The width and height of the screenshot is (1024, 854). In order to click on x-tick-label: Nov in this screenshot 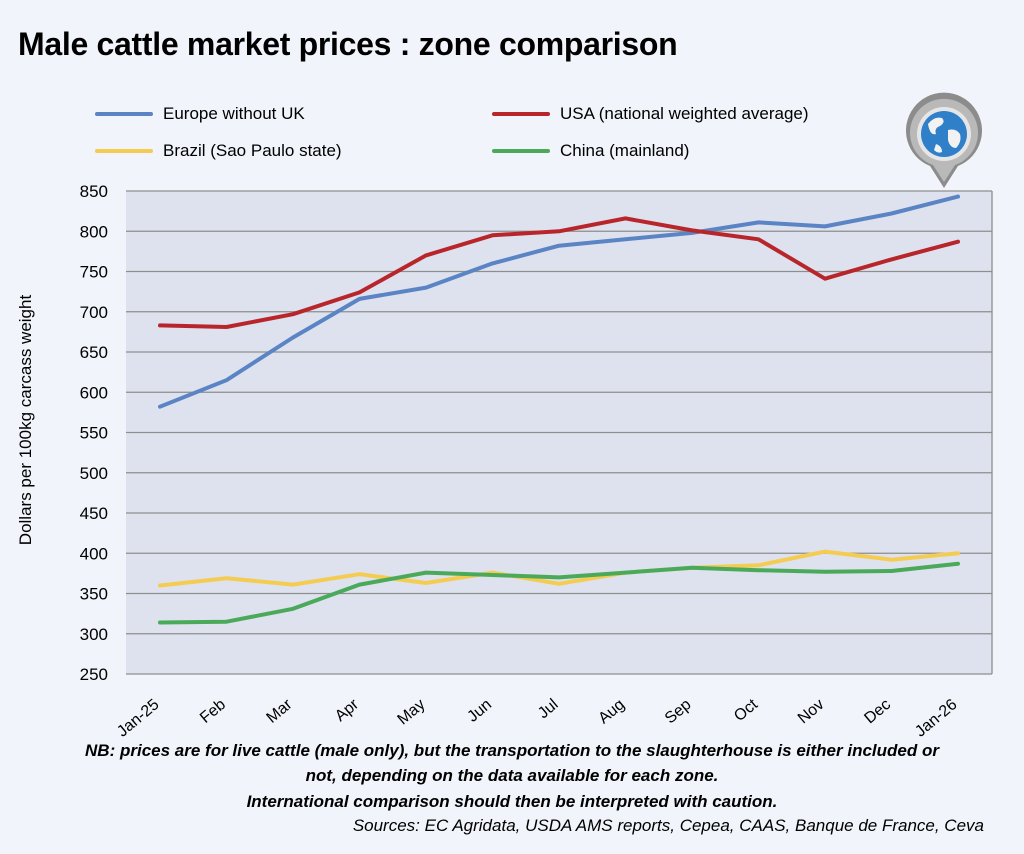, I will do `click(811, 711)`.